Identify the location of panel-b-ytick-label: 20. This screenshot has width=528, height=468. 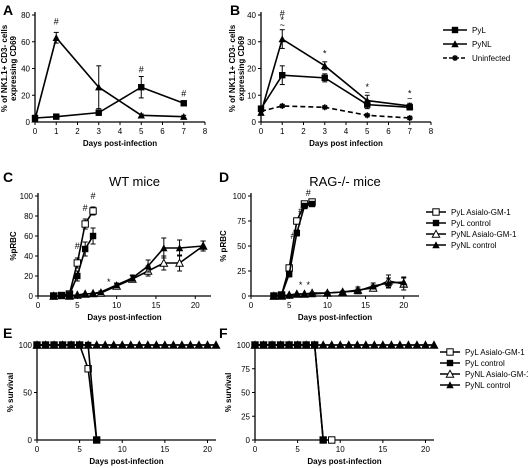
(251, 69).